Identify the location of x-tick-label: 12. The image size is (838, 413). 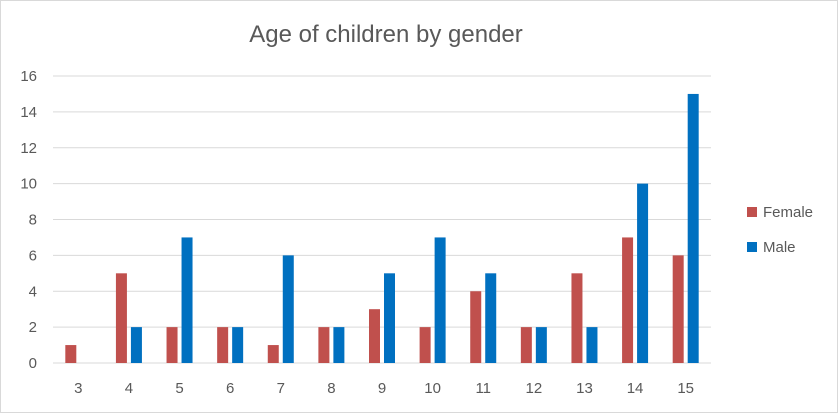
(534, 388).